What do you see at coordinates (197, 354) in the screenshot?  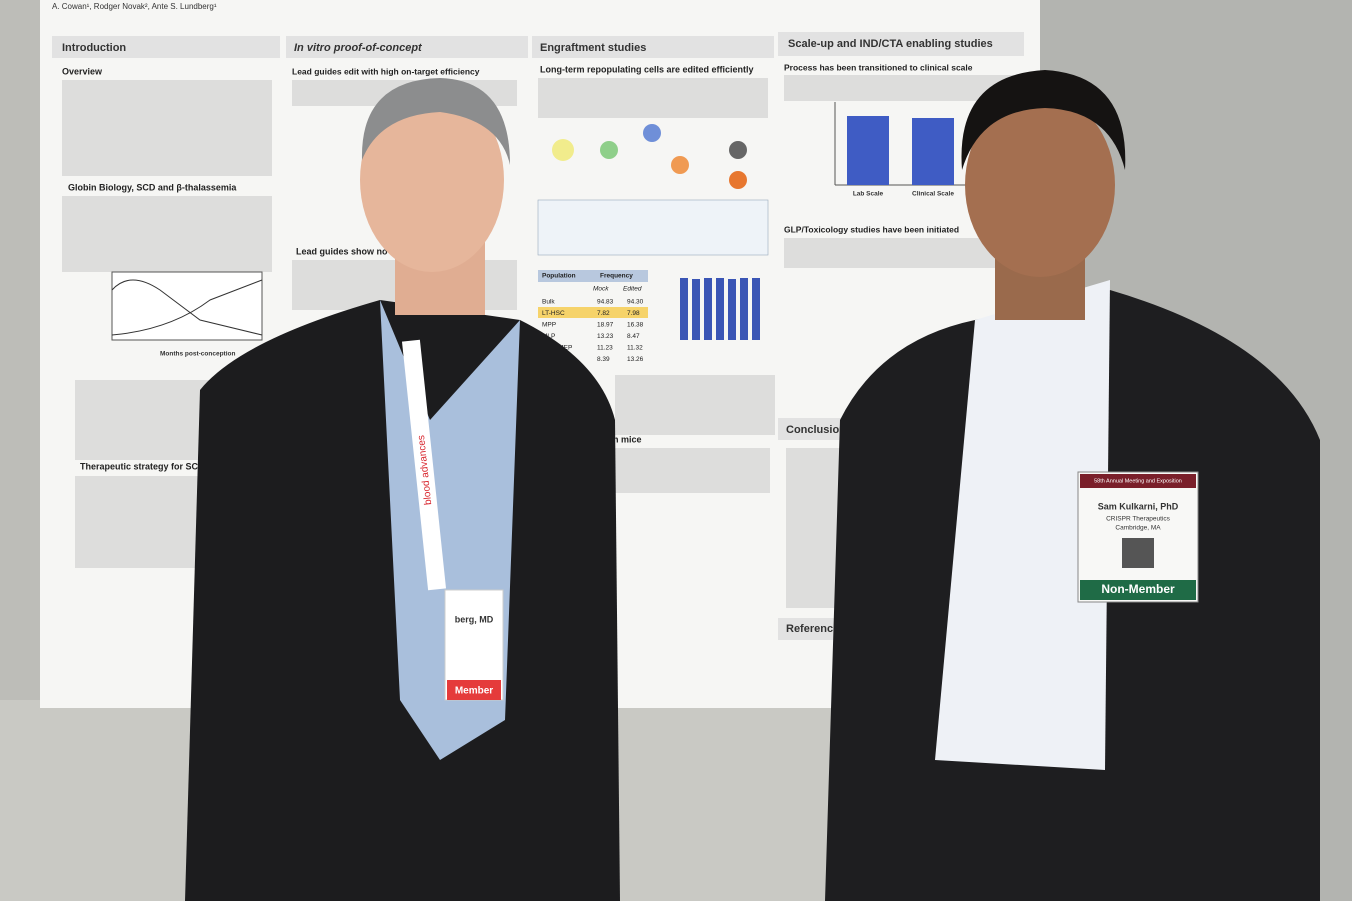 I see `axis-label: Months post-conception` at bounding box center [197, 354].